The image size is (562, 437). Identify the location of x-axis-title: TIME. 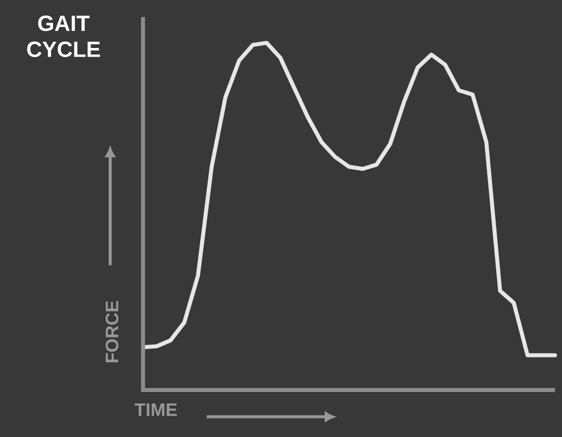
(155, 410).